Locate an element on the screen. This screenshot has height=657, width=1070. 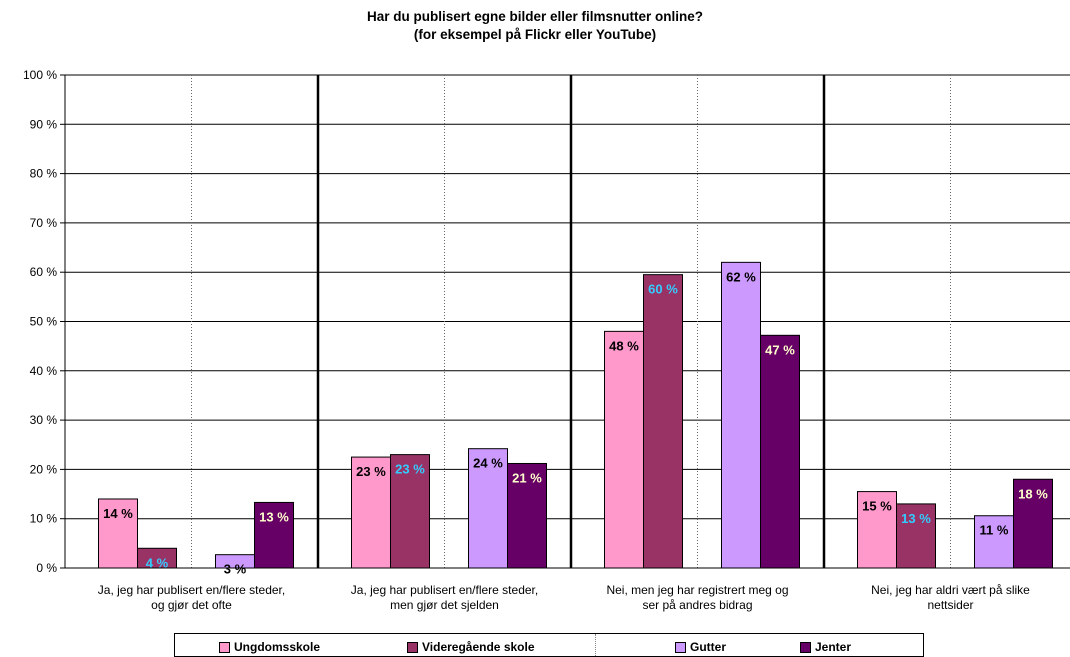
y-tick-label: 80 % is located at coordinates (44, 174).